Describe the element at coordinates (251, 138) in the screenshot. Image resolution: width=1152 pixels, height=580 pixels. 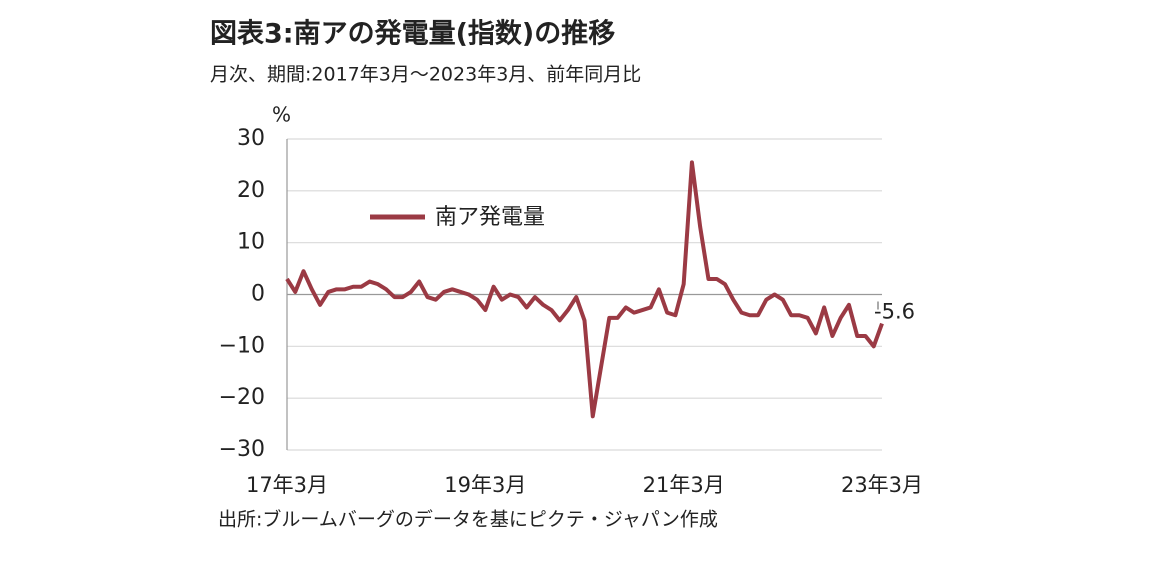
I see `y-tick-label: 30` at that location.